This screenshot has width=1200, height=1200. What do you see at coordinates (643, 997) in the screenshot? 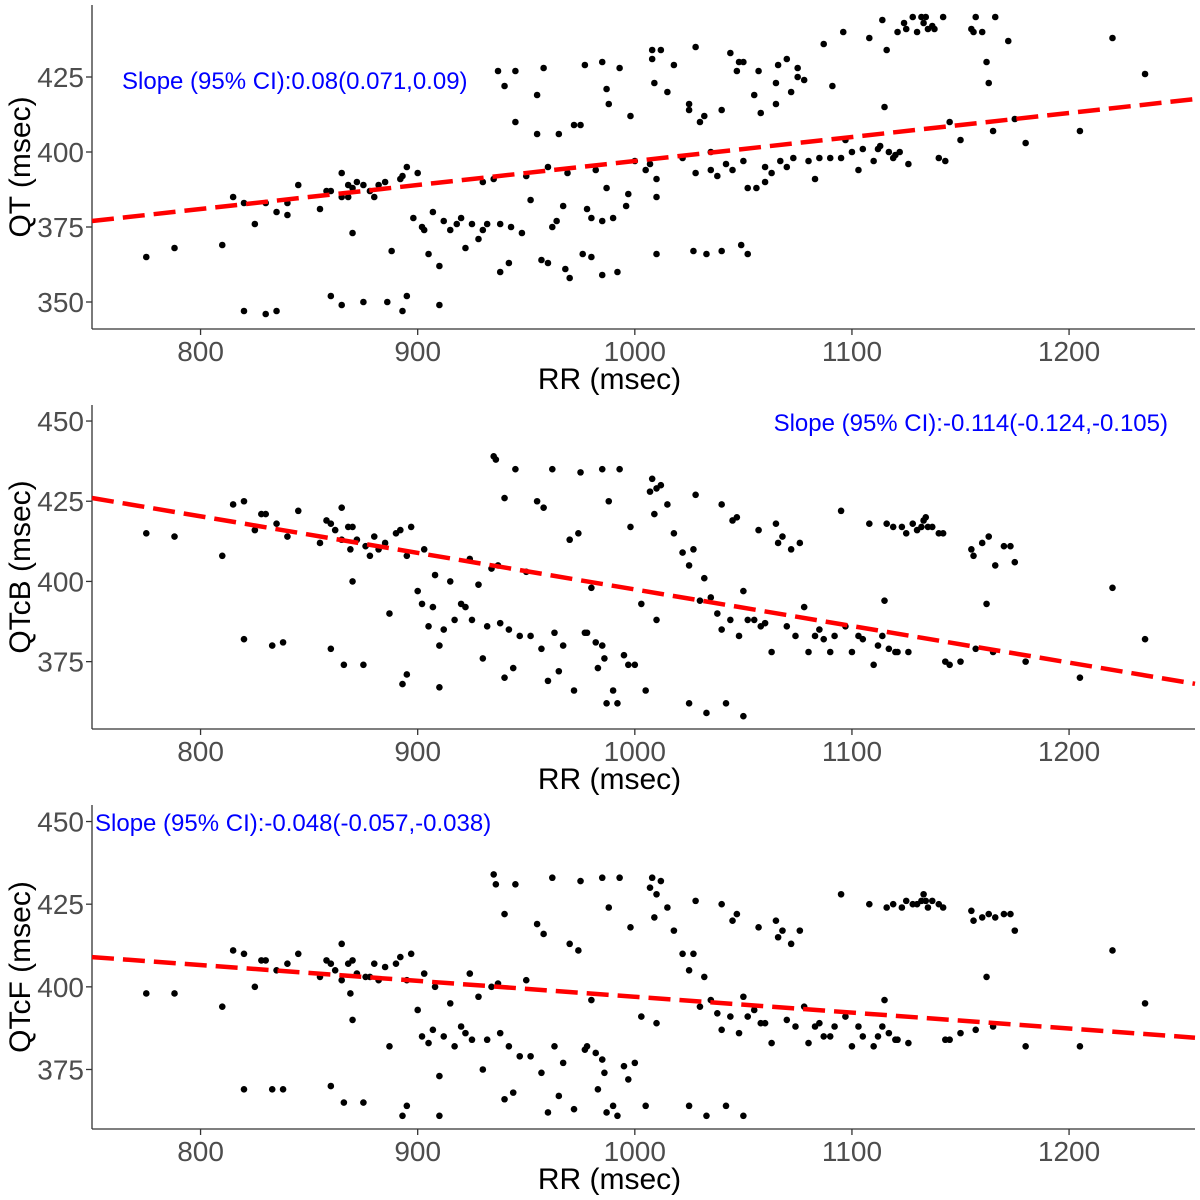
I see `regression-line` at bounding box center [643, 997].